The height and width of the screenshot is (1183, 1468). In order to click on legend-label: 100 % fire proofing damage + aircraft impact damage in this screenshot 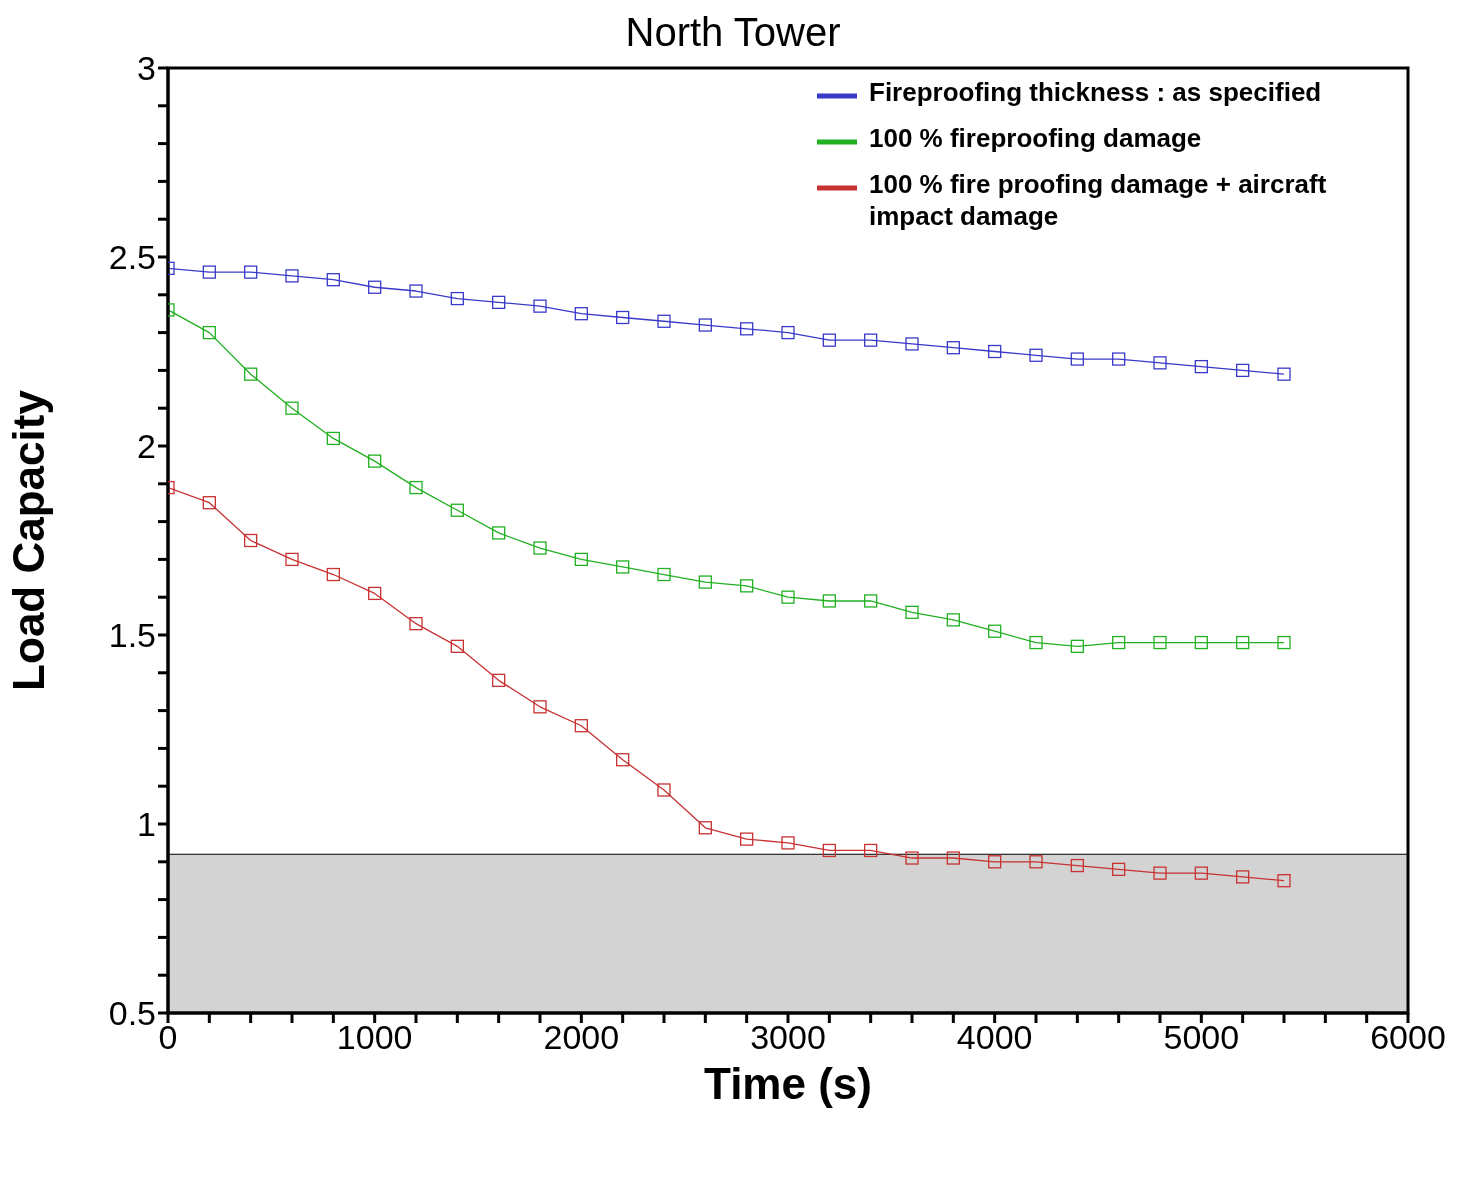, I will do `click(1098, 200)`.